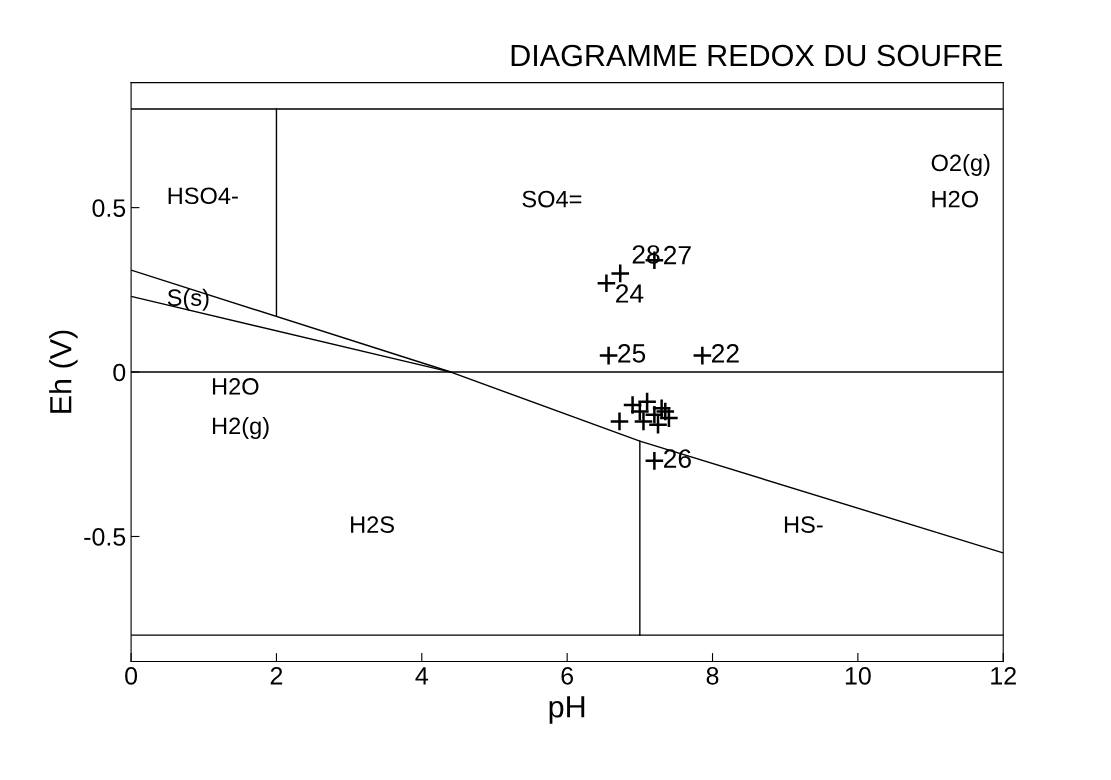 The image size is (1111, 780). What do you see at coordinates (677, 255) in the screenshot?
I see `annotation: 27` at bounding box center [677, 255].